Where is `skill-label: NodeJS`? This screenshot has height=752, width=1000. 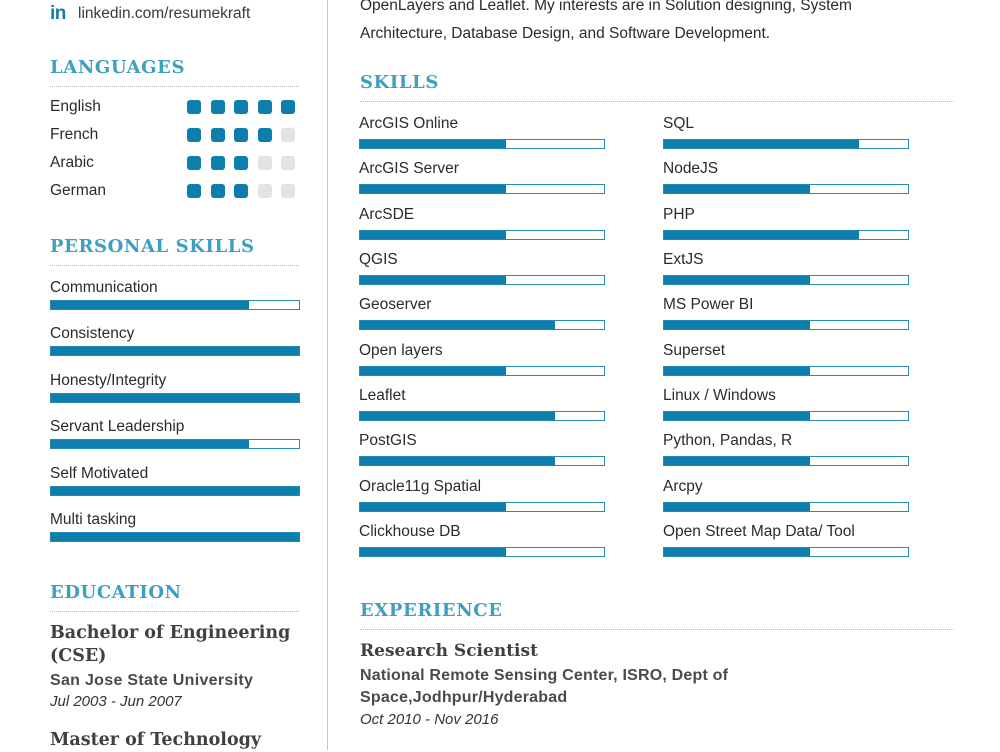
skill-label: NodeJS is located at coordinates (691, 168).